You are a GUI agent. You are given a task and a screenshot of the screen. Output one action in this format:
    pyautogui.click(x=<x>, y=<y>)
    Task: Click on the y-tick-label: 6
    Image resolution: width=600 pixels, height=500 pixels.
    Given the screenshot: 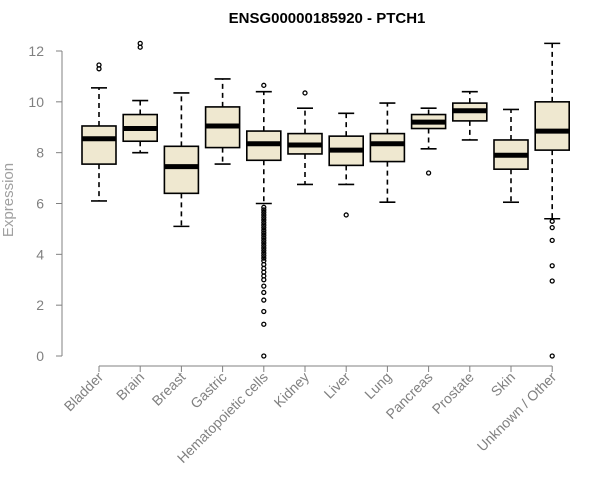 What is the action you would take?
    pyautogui.click(x=40, y=204)
    